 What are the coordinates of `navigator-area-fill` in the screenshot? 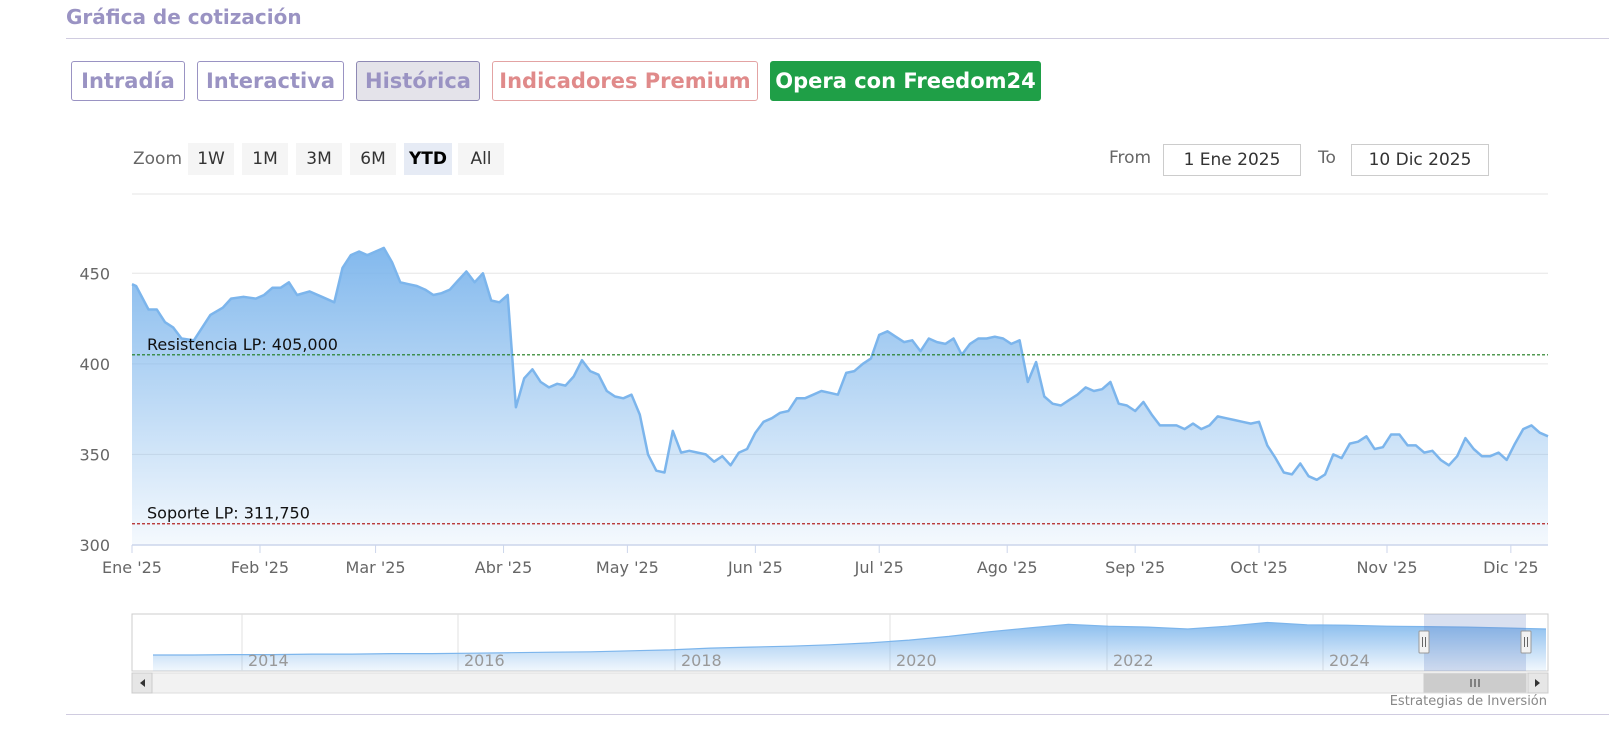 It's located at (849, 646).